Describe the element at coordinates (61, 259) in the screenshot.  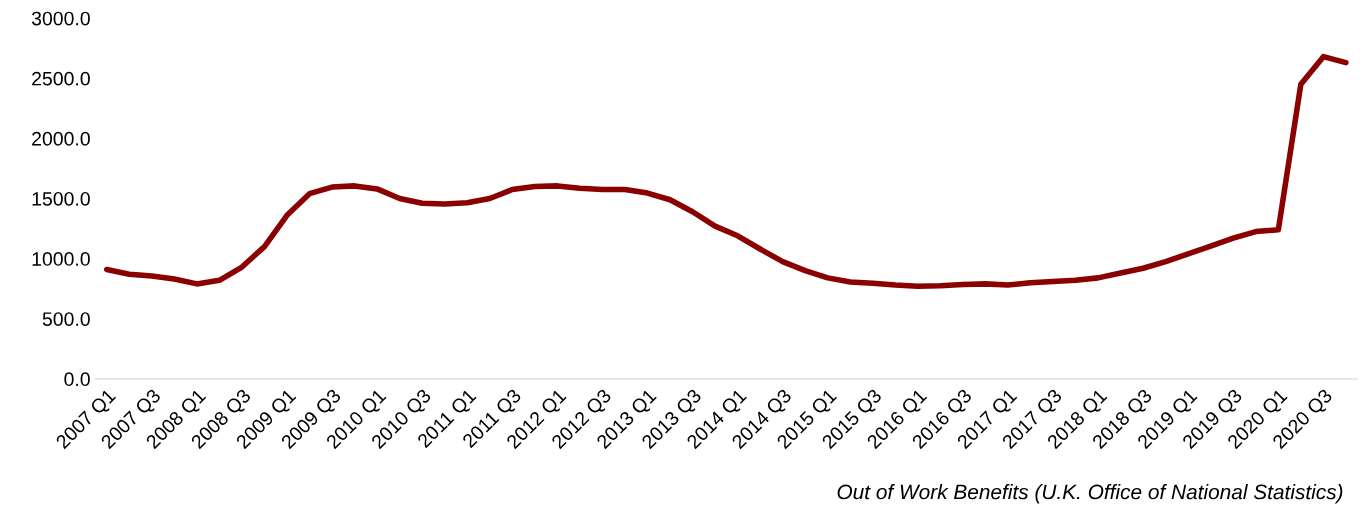
I see `y-tick-label: 1000.0` at that location.